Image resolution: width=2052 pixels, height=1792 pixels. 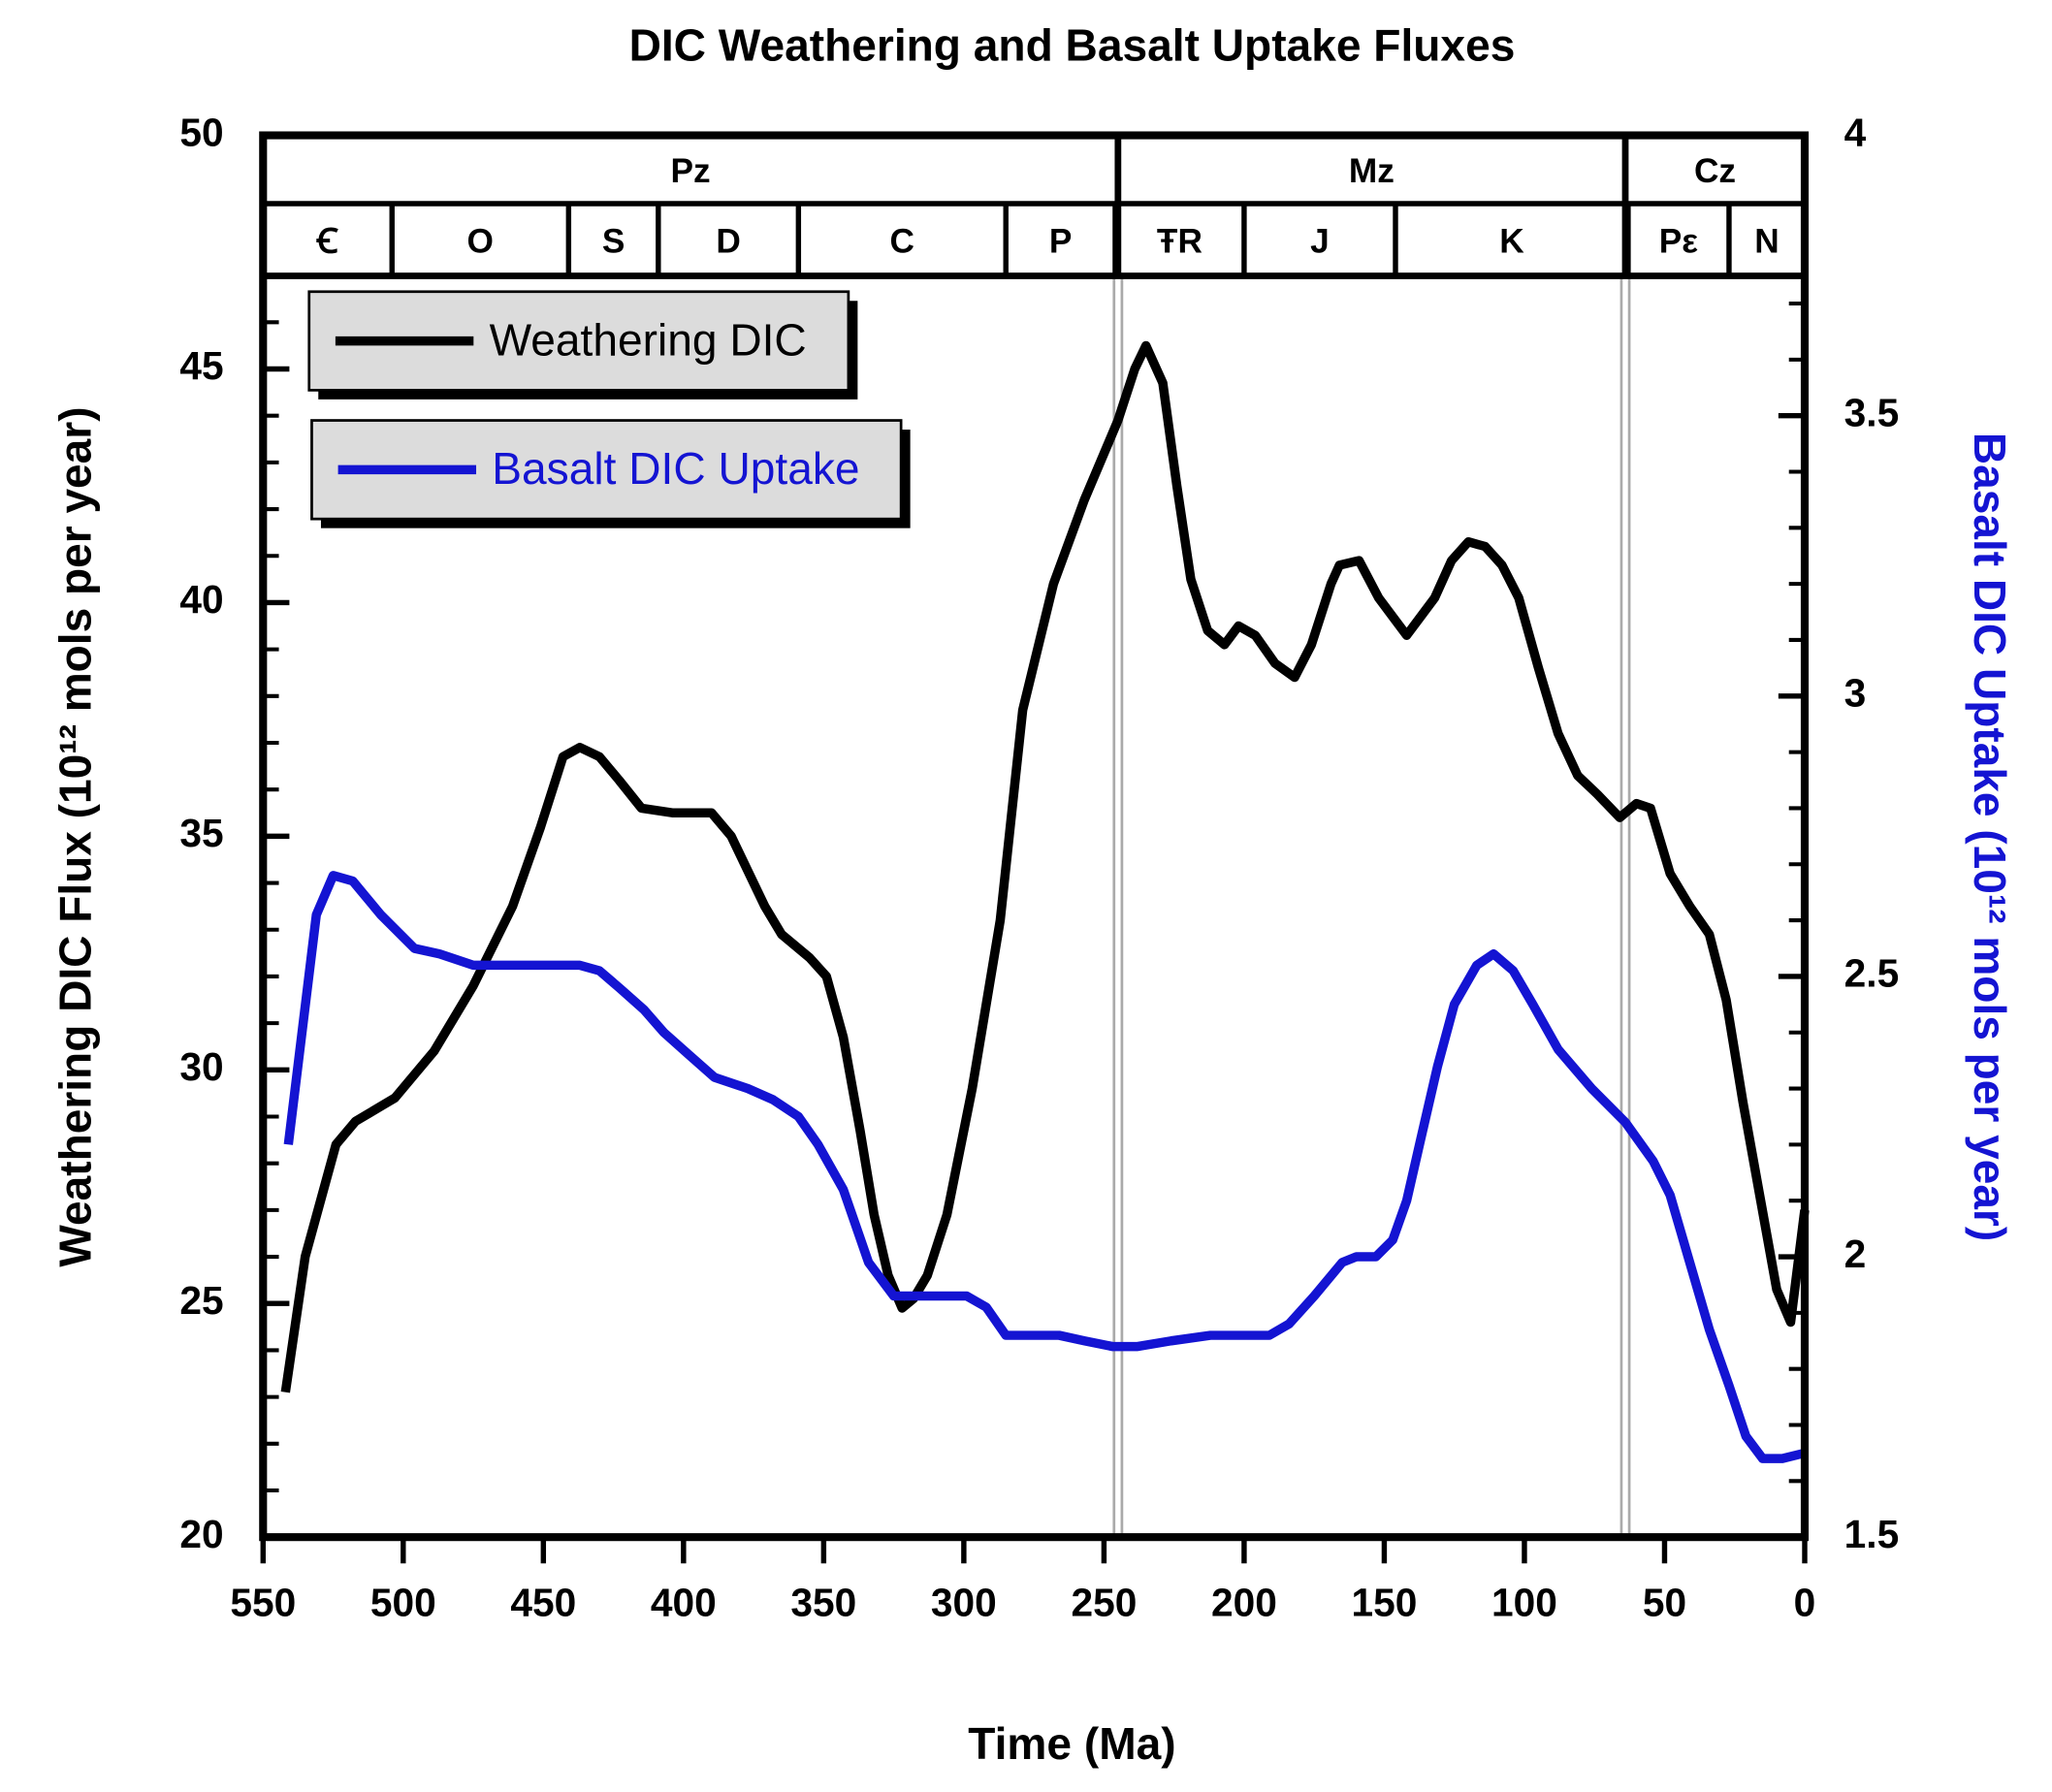 What do you see at coordinates (1071, 1743) in the screenshot?
I see `x-axis-label: Time (Ma)` at bounding box center [1071, 1743].